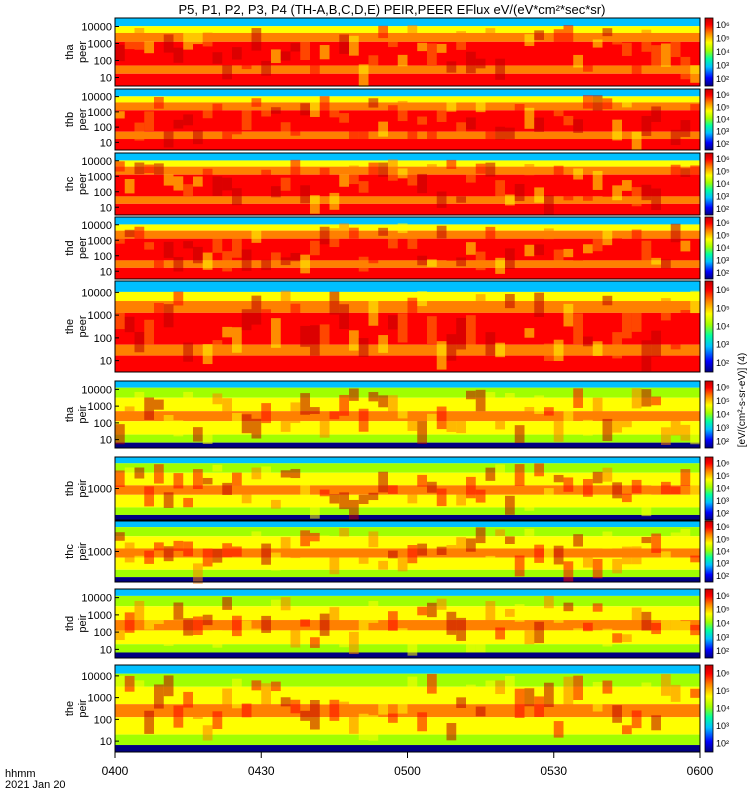 Image resolution: width=750 pixels, height=800 pixels. I want to click on y-tick-label: 1000, so click(100, 699).